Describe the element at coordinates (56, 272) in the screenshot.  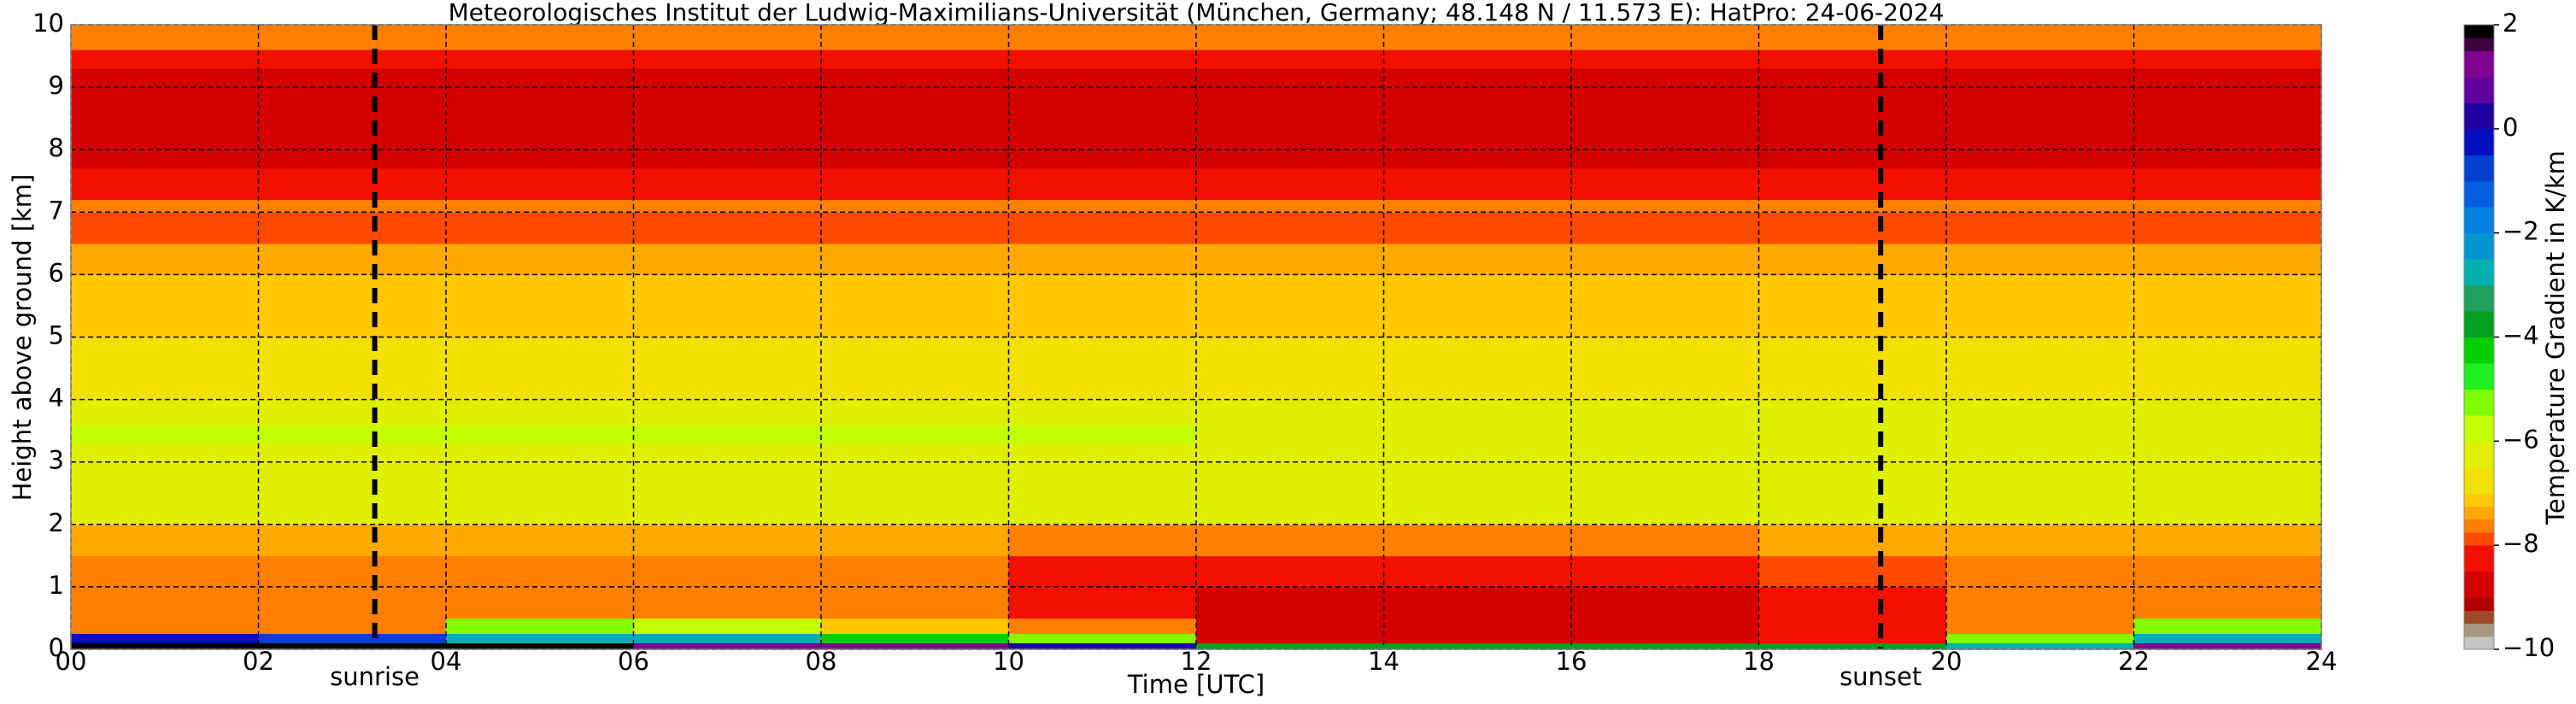
I see `y-tick-label: 6` at that location.